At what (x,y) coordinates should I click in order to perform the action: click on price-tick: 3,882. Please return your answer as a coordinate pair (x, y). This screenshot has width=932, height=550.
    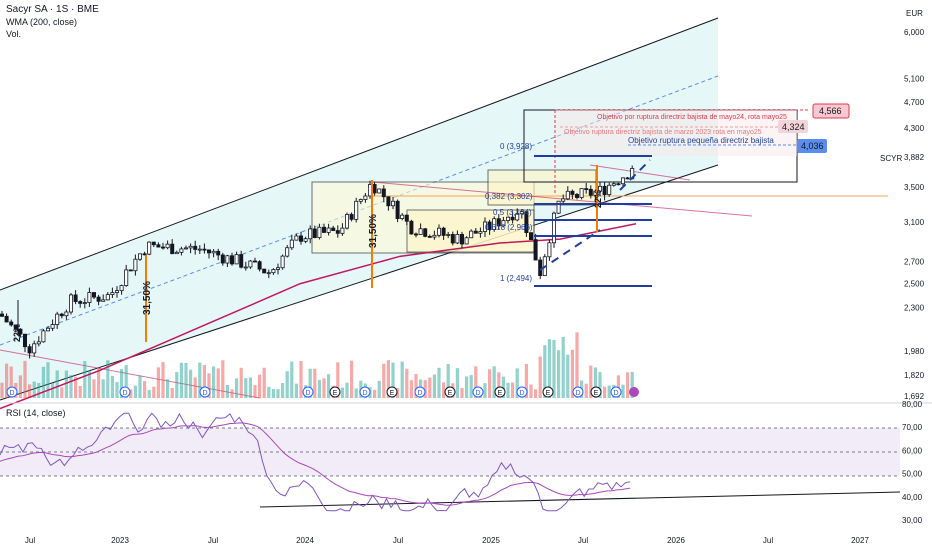
    Looking at the image, I should click on (914, 157).